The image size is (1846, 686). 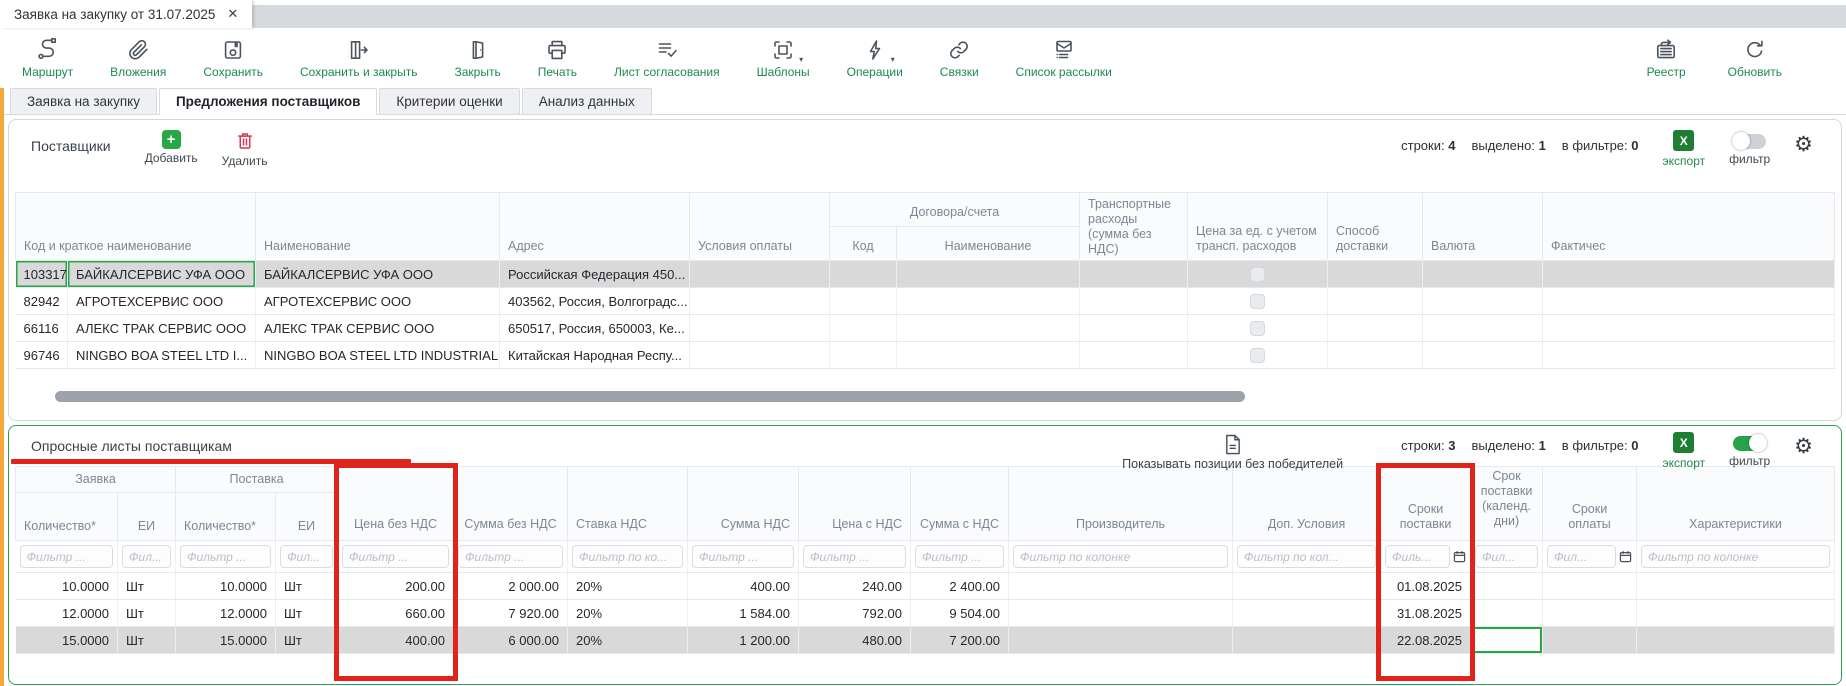 What do you see at coordinates (855, 586) in the screenshot?
I see `cell: 240.00` at bounding box center [855, 586].